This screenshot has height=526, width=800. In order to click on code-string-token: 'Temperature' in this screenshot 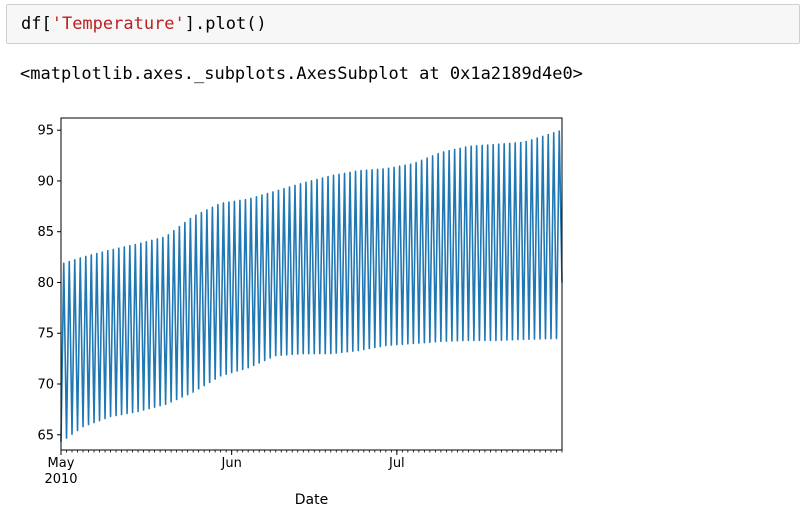, I will do `click(118, 24)`.